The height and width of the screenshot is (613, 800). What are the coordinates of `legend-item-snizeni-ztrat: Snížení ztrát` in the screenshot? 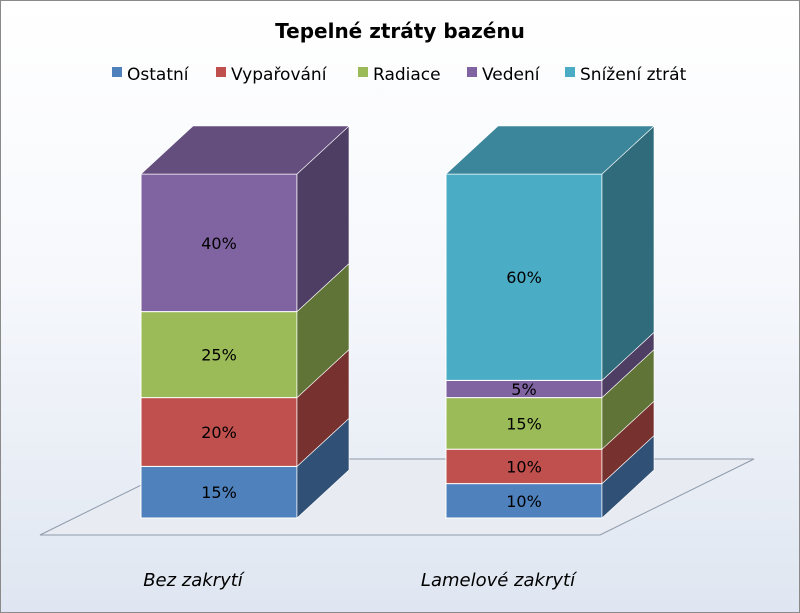 It's located at (626, 75).